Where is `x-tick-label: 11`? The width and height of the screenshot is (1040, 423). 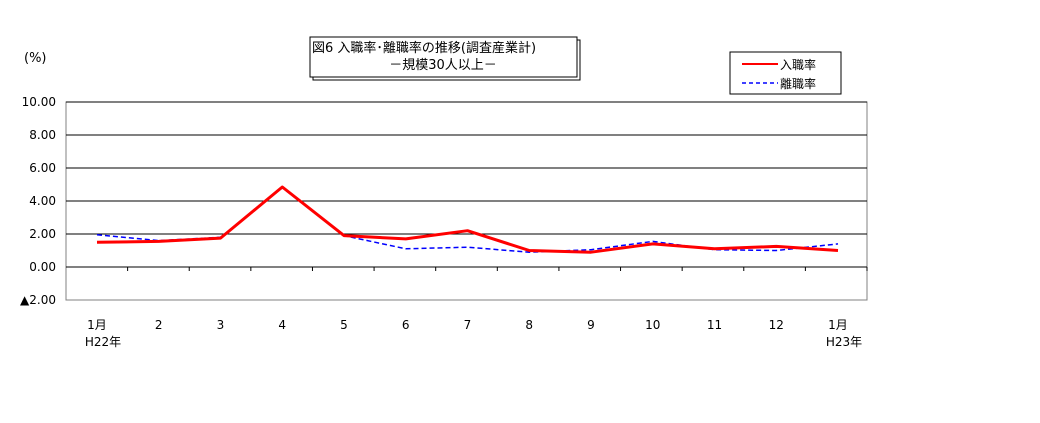
x-tick-label: 11 is located at coordinates (714, 325).